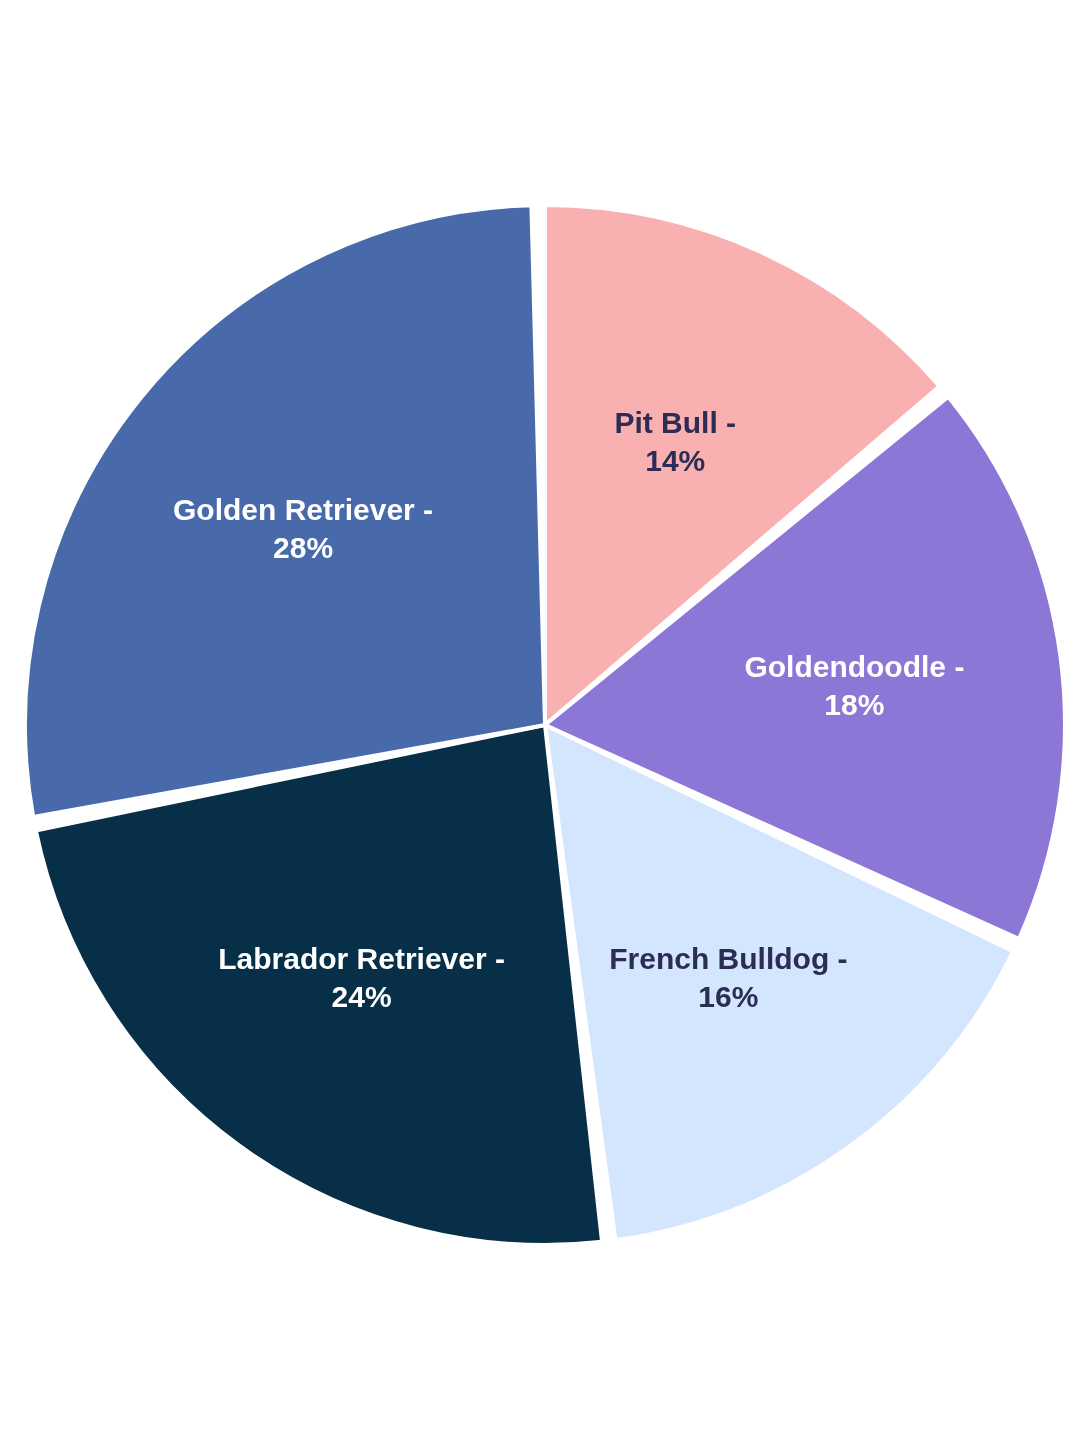 The height and width of the screenshot is (1440, 1080). Describe the element at coordinates (303, 548) in the screenshot. I see `data-label: 28%` at that location.